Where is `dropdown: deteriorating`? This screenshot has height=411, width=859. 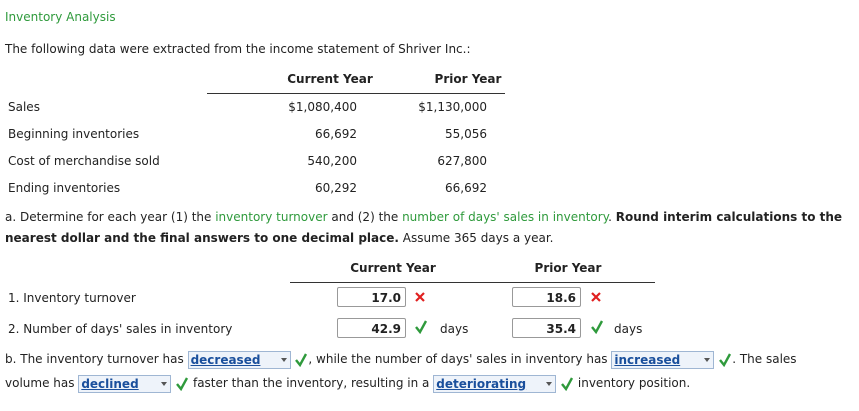 dropdown: deteriorating is located at coordinates (495, 383).